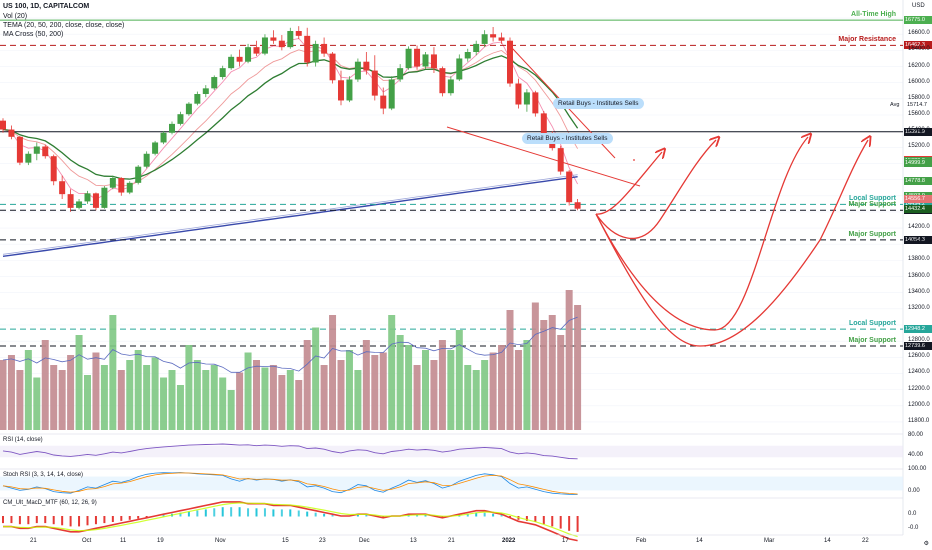 The image size is (932, 550). Describe the element at coordinates (15, 16) in the screenshot. I see `volume-legend: Vol (20)` at that location.